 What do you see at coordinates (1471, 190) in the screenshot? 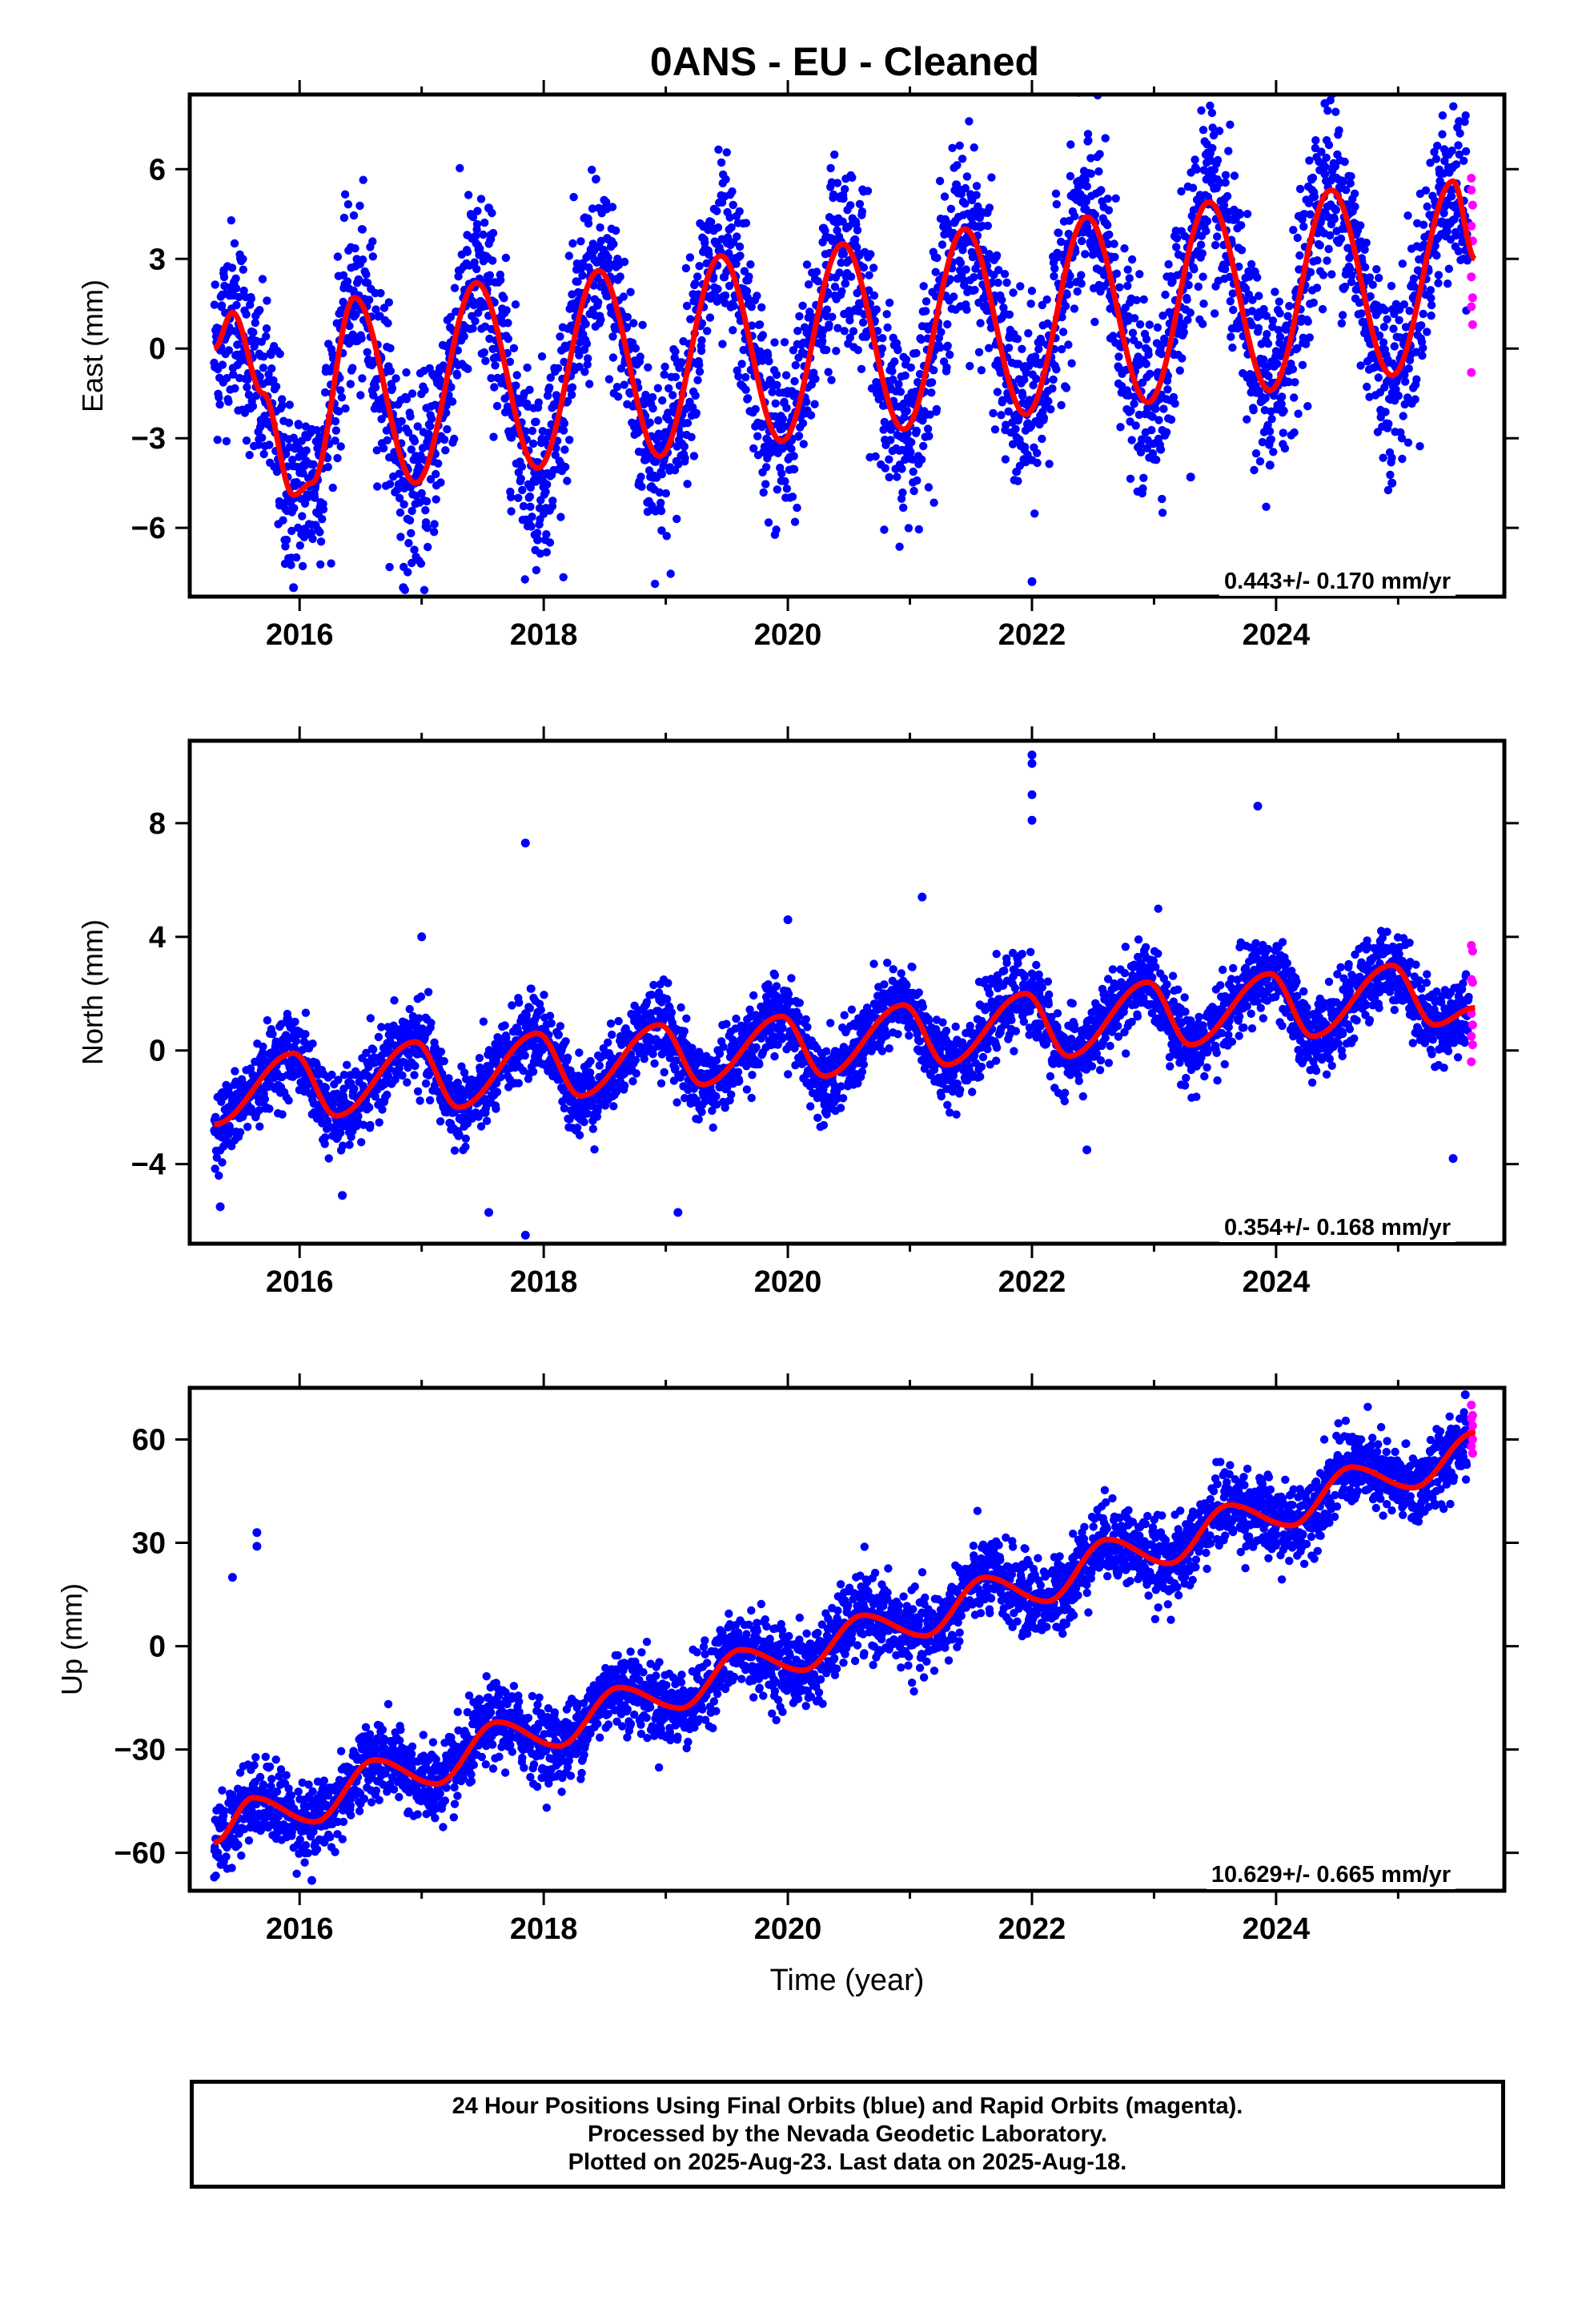
I see `rapid-point` at bounding box center [1471, 190].